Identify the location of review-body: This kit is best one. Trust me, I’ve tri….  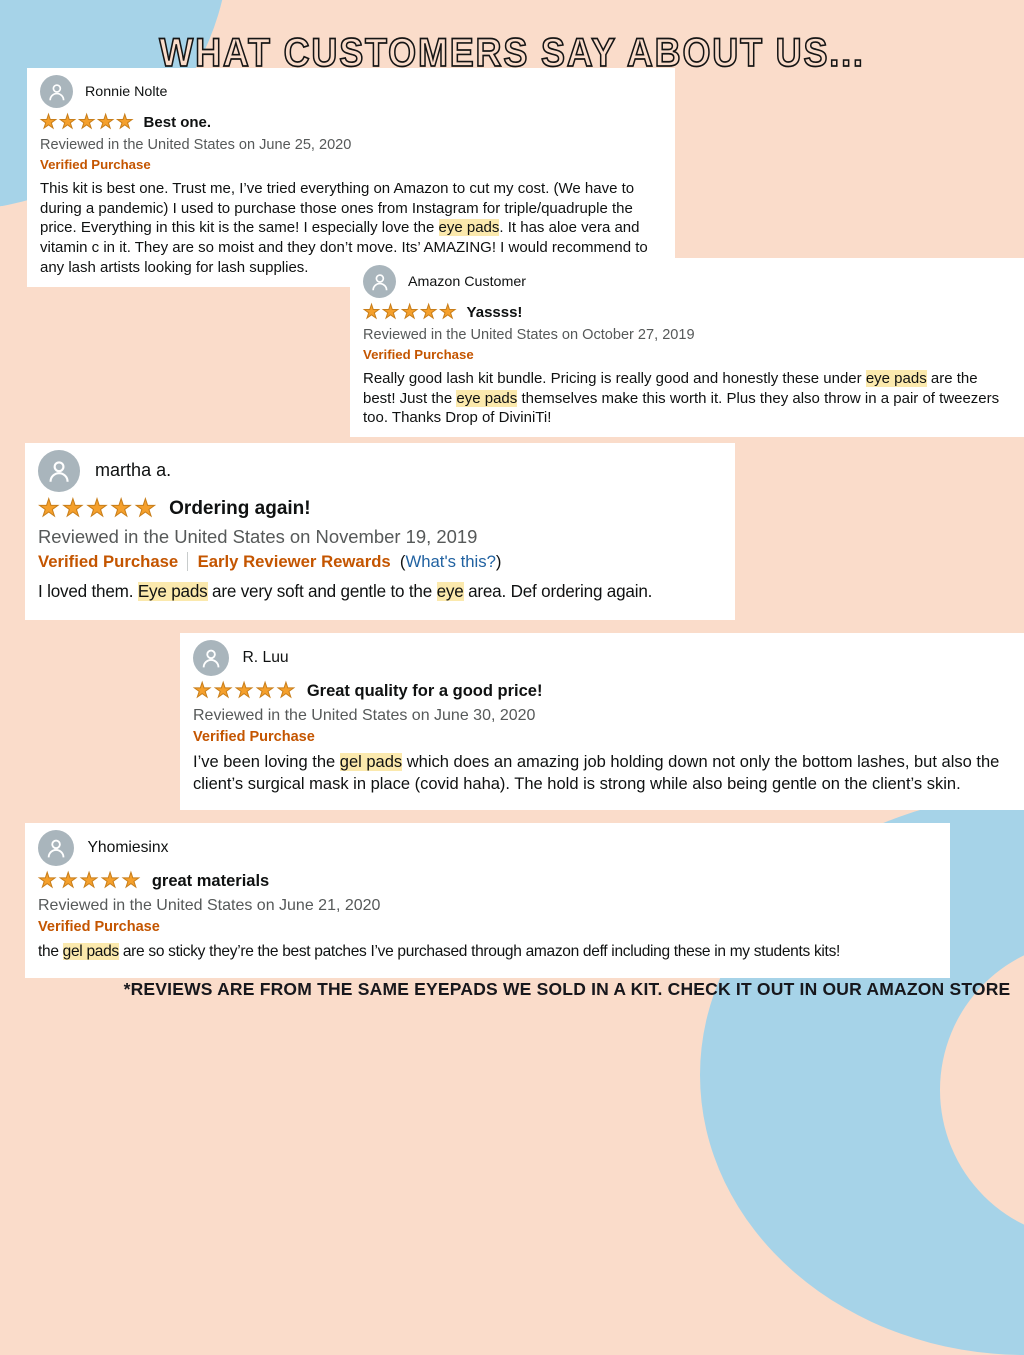
(344, 227).